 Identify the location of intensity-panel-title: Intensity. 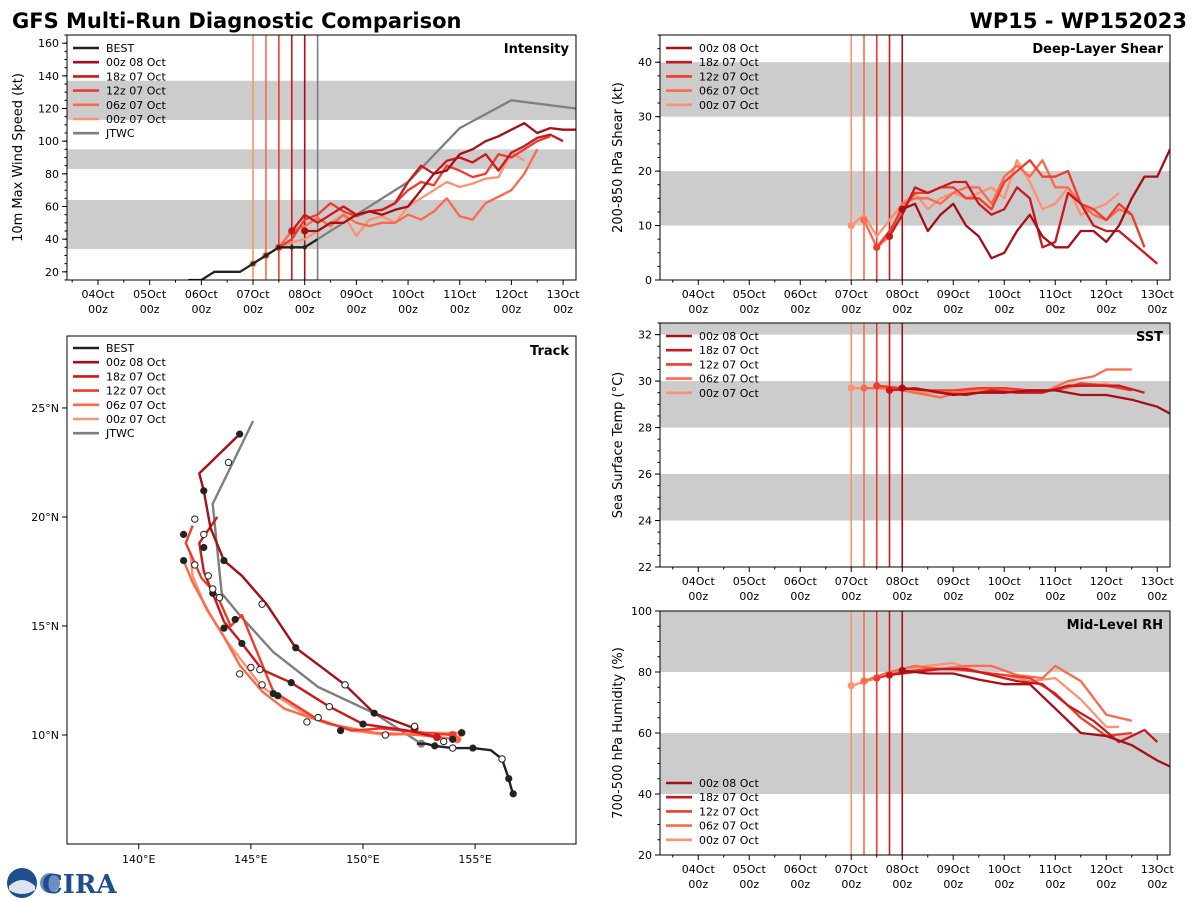
(537, 49).